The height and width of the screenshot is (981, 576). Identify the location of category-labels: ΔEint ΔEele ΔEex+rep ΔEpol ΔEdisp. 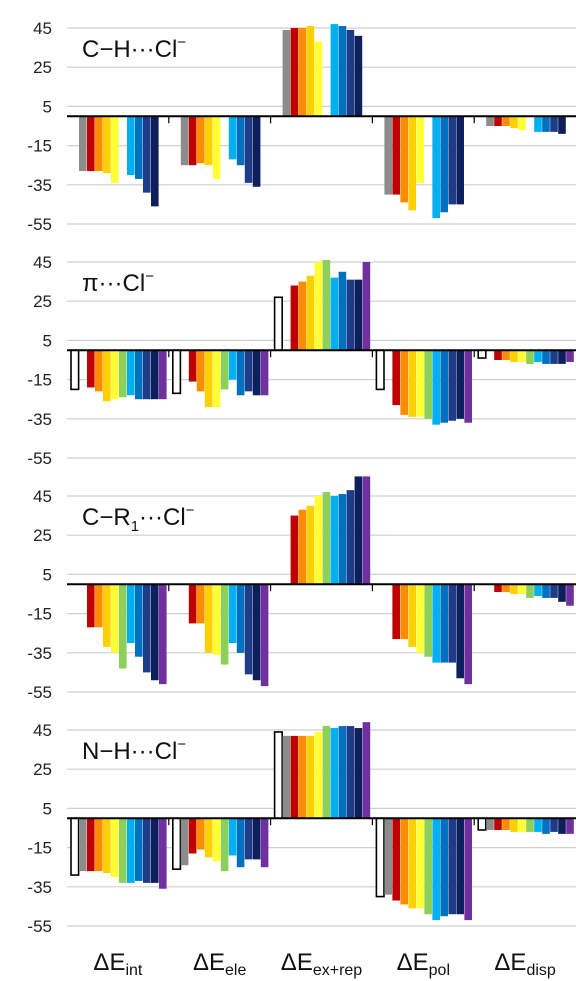
(324, 964).